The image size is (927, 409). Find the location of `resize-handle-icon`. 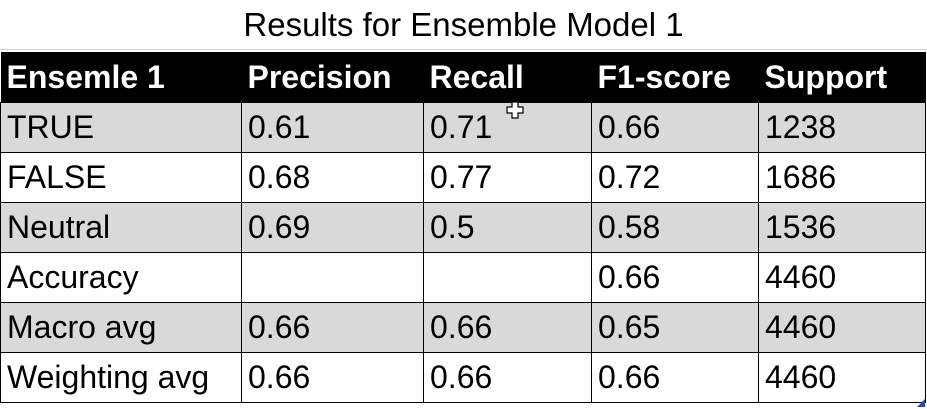

resize-handle-icon is located at coordinates (921, 403).